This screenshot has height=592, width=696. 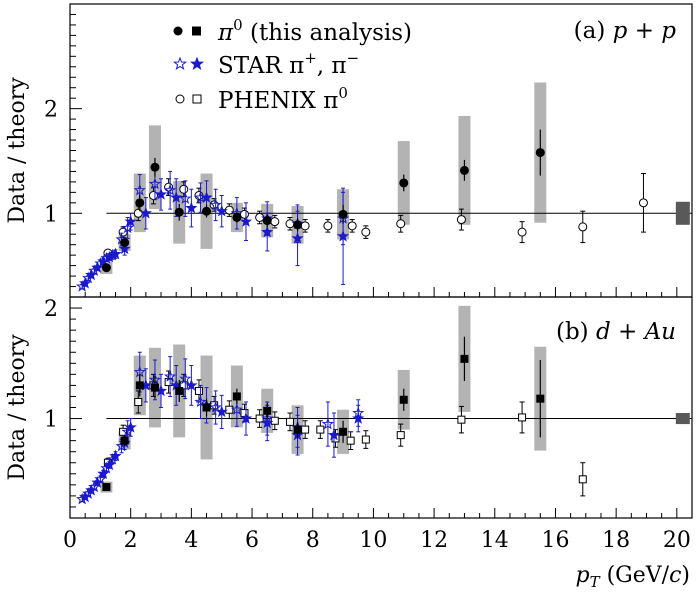 What do you see at coordinates (555, 540) in the screenshot?
I see `x-tick-label-8: 16` at bounding box center [555, 540].